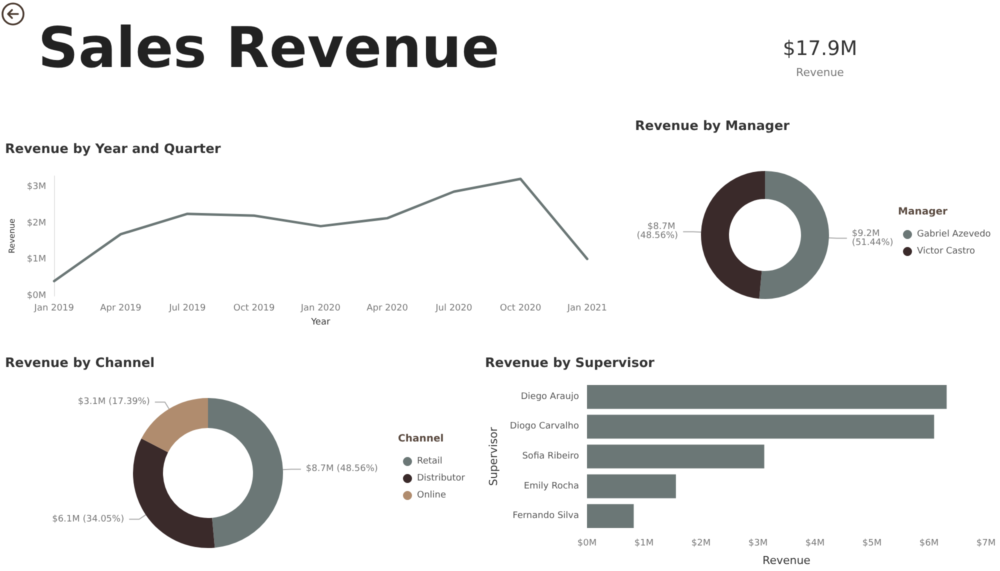  What do you see at coordinates (929, 543) in the screenshot?
I see `x-tick-label: $6M` at bounding box center [929, 543].